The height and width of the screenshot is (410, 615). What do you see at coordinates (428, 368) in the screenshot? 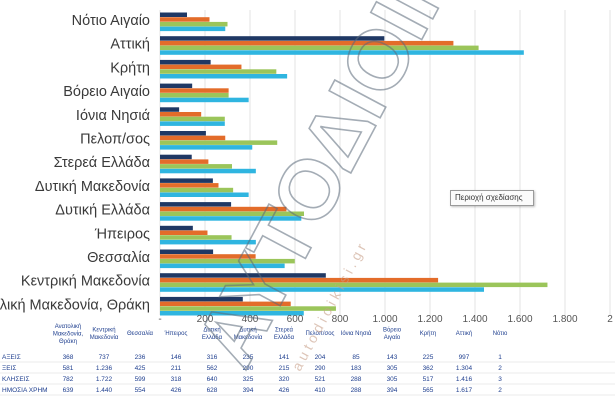
I see `table-cell: 362` at bounding box center [428, 368].